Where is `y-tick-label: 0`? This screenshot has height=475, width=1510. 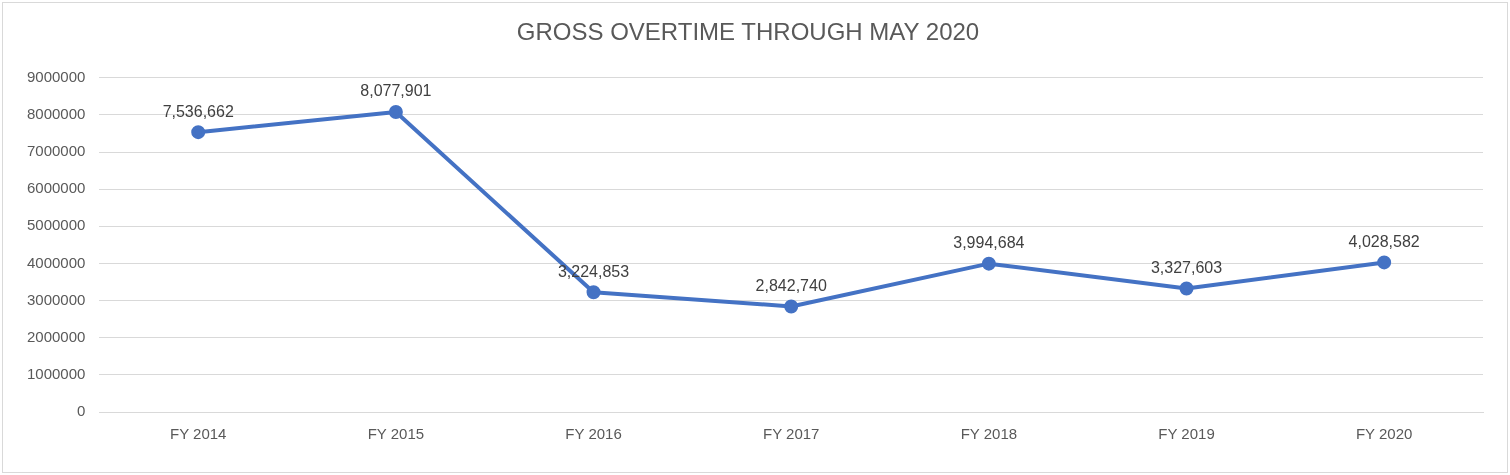 y-tick-label: 0 is located at coordinates (81, 411).